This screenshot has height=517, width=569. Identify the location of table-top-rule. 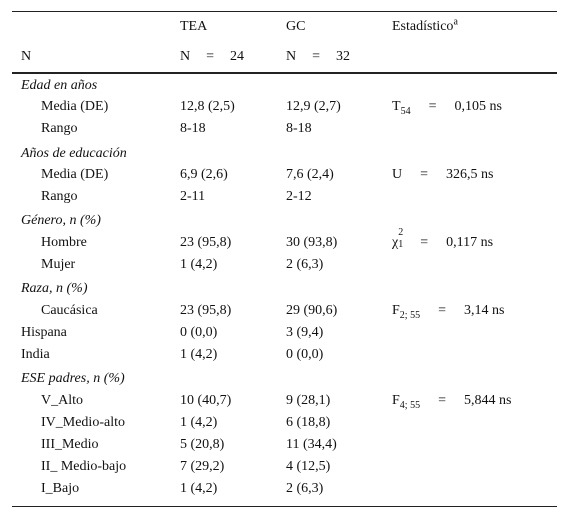
(284, 11).